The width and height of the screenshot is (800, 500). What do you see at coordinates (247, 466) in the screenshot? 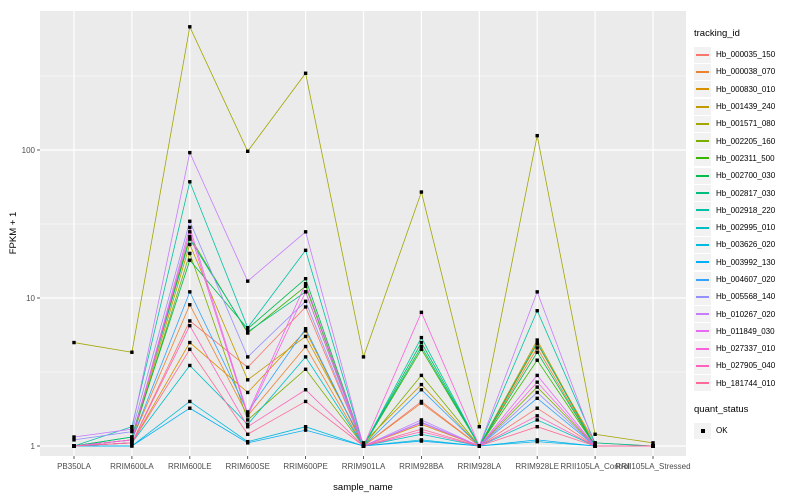
I see `x-tick-label: RRIM600SE` at bounding box center [247, 466].